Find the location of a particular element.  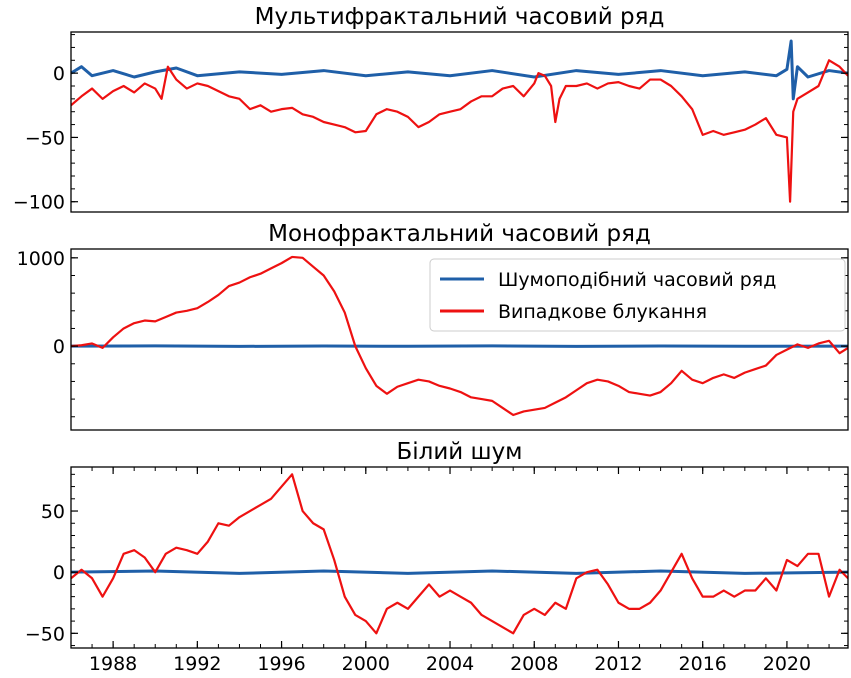

x-tick-label: 2000 is located at coordinates (366, 664).